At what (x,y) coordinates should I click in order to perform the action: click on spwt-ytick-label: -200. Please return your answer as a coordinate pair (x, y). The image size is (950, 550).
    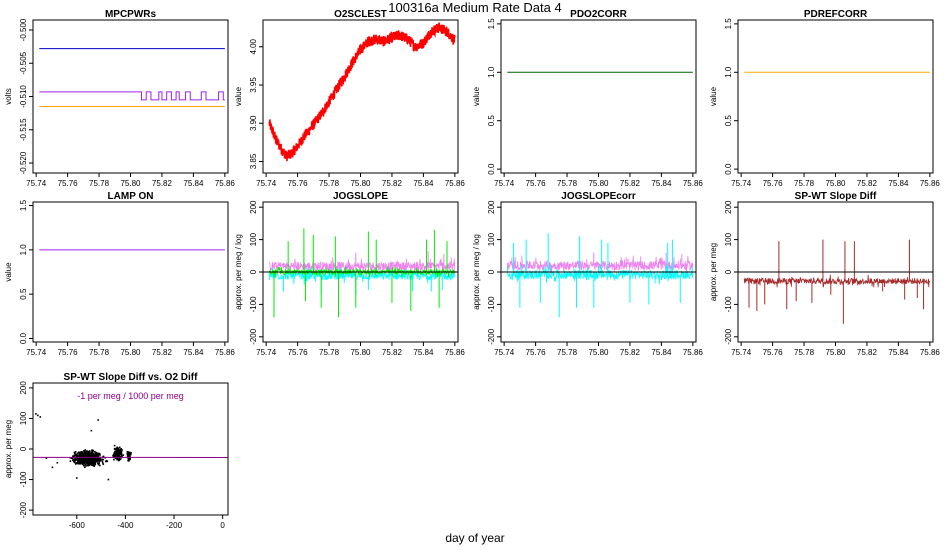
    Looking at the image, I should click on (728, 336).